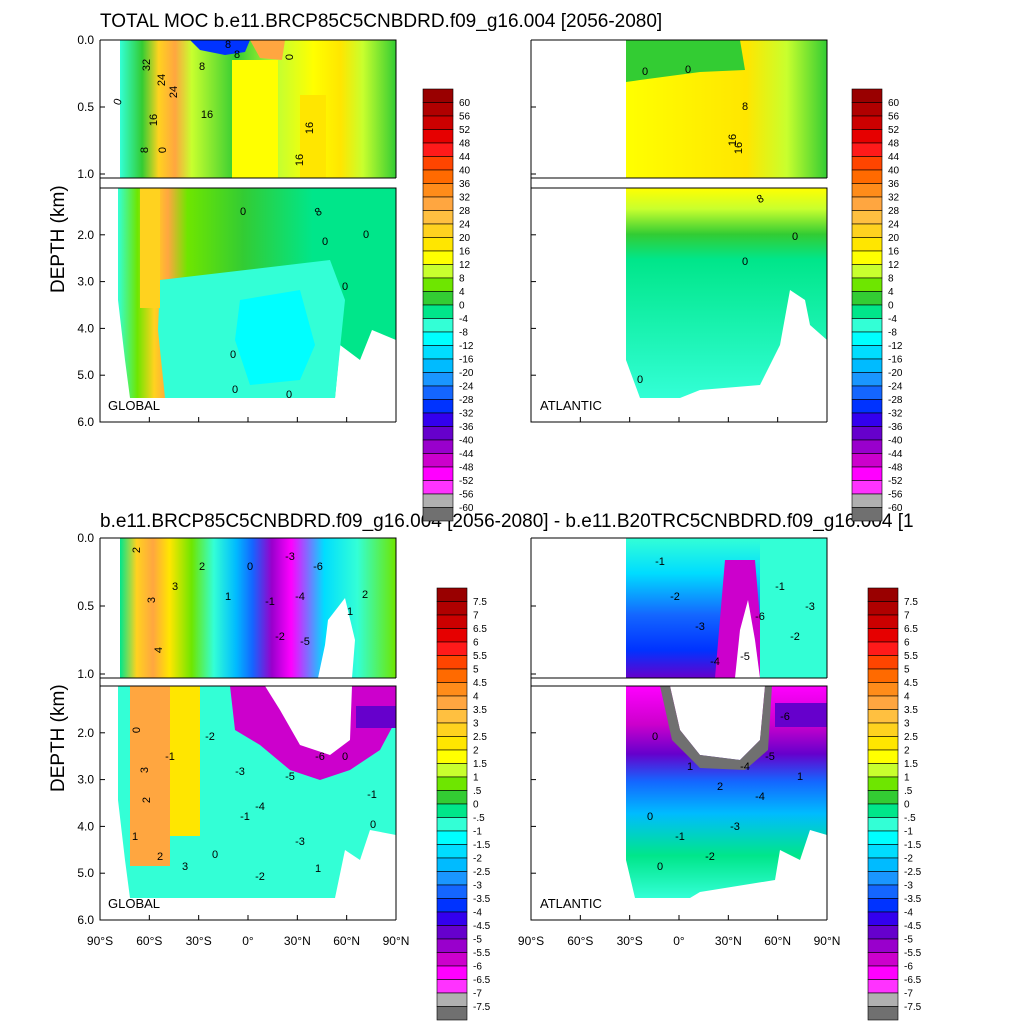 This screenshot has width=1024, height=1024. I want to click on colorbar-label: -32, so click(895, 414).